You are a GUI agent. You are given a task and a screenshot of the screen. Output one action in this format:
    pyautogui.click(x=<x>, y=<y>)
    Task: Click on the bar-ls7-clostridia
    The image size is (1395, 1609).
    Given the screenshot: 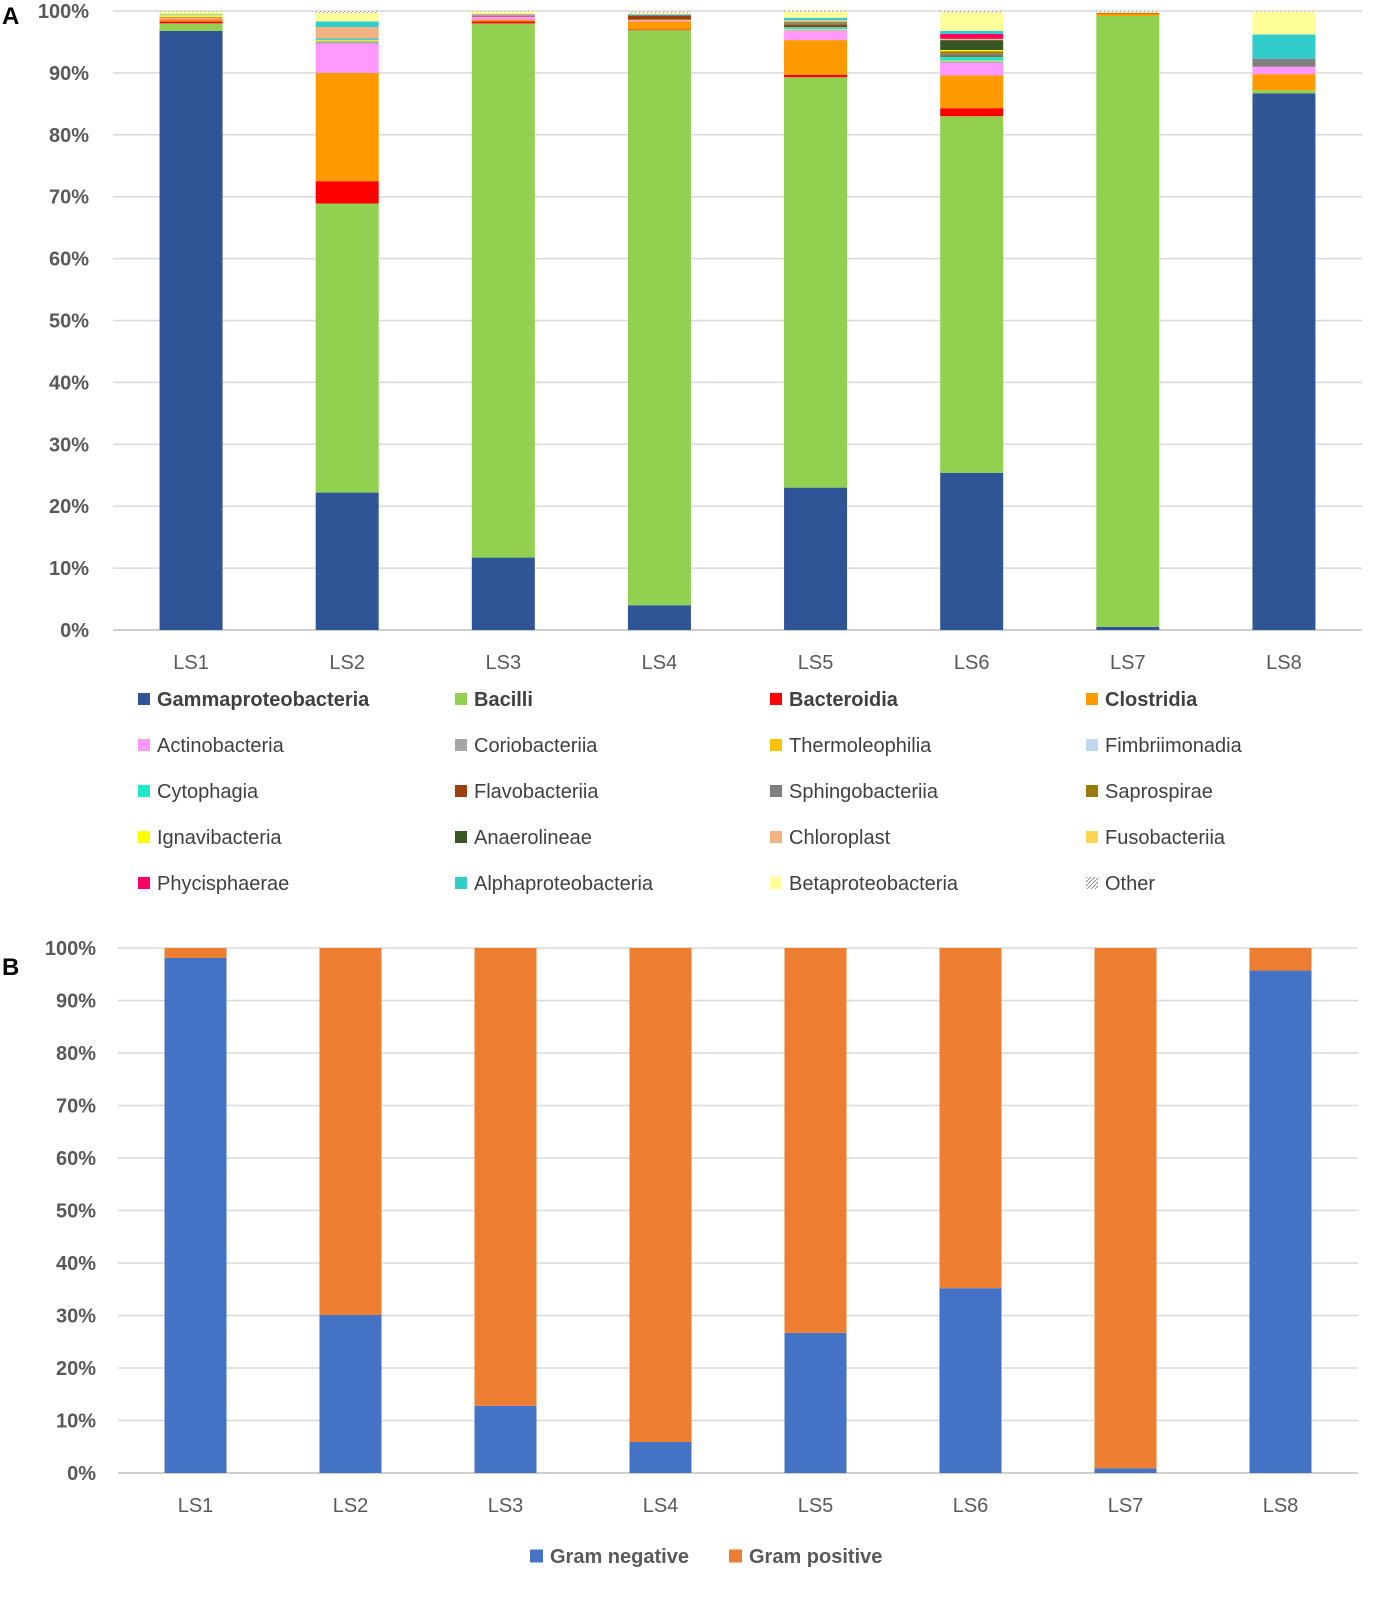 What is the action you would take?
    pyautogui.click(x=1128, y=14)
    